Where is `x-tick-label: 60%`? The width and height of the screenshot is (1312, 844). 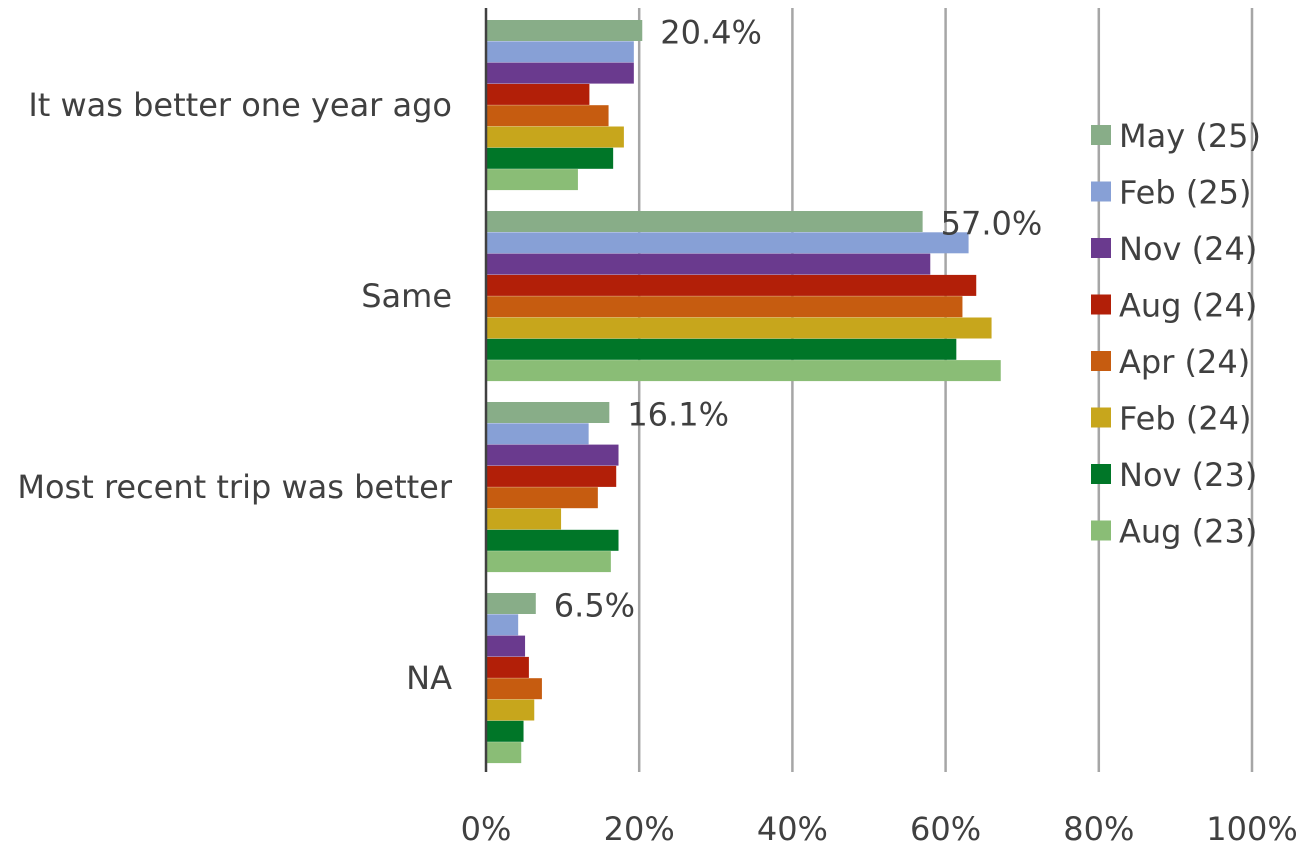 x-tick-label: 60% is located at coordinates (945, 827).